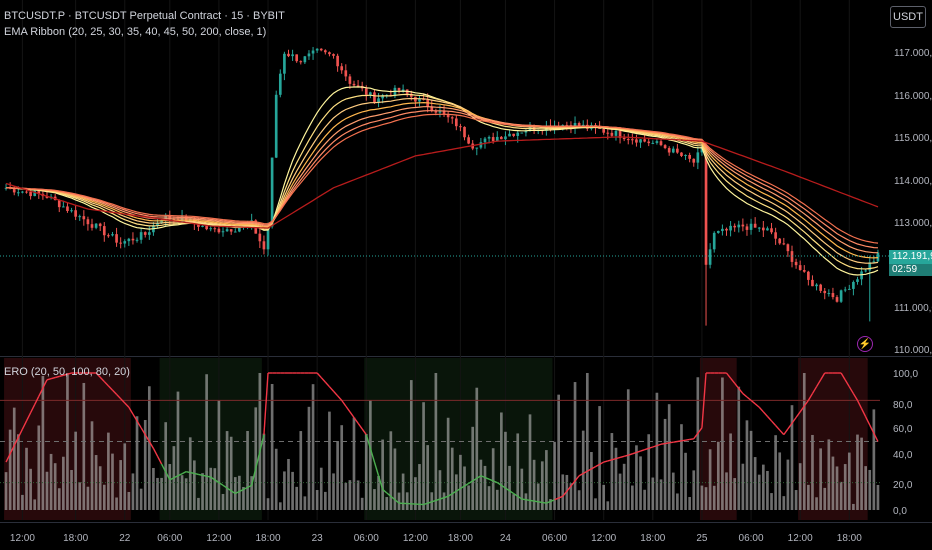 Image resolution: width=932 pixels, height=550 pixels. Describe the element at coordinates (458, 439) in the screenshot. I see `ero-zone-low` at that location.